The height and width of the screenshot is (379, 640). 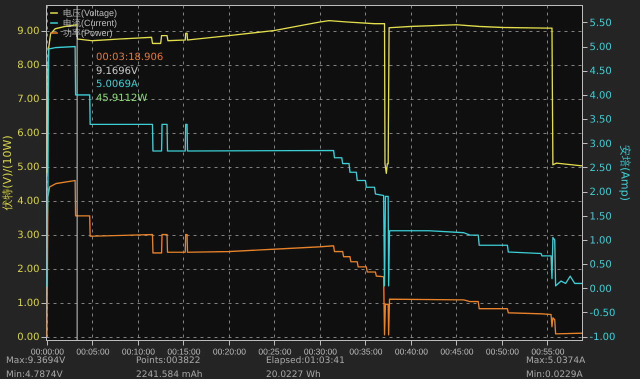 What do you see at coordinates (28, 202) in the screenshot?
I see `y-tick-label: 4.00` at bounding box center [28, 202].